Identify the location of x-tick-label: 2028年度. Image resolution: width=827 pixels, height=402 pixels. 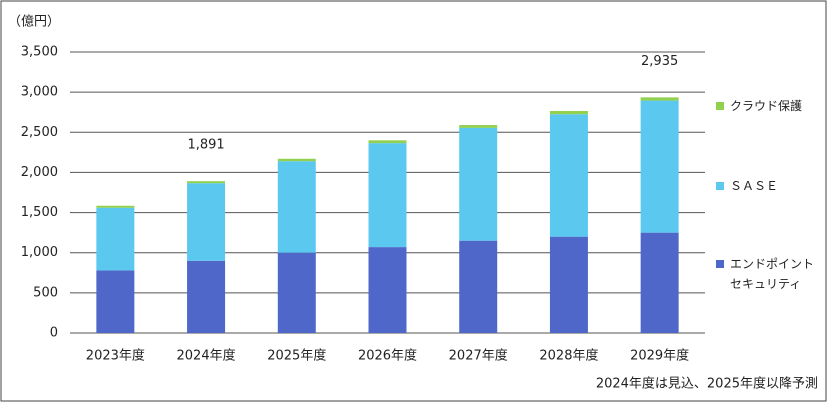
(568, 356).